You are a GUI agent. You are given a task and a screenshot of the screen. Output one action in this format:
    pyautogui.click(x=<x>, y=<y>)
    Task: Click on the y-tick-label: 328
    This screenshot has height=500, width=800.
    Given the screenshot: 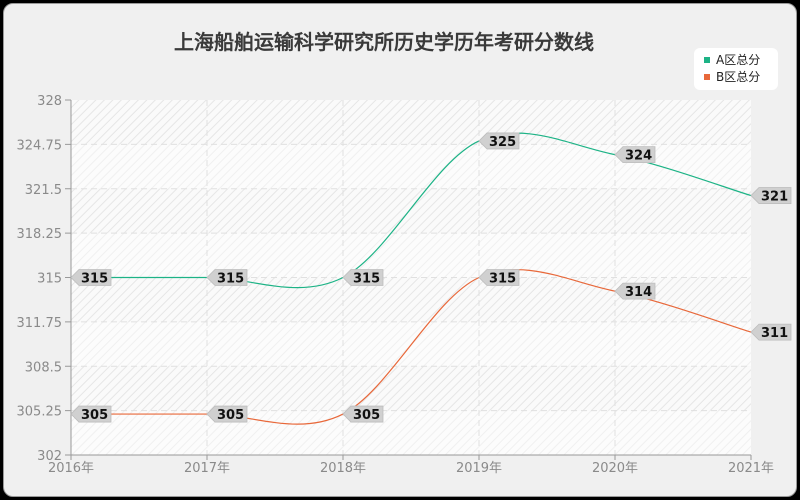 What is the action you would take?
    pyautogui.click(x=49, y=101)
    